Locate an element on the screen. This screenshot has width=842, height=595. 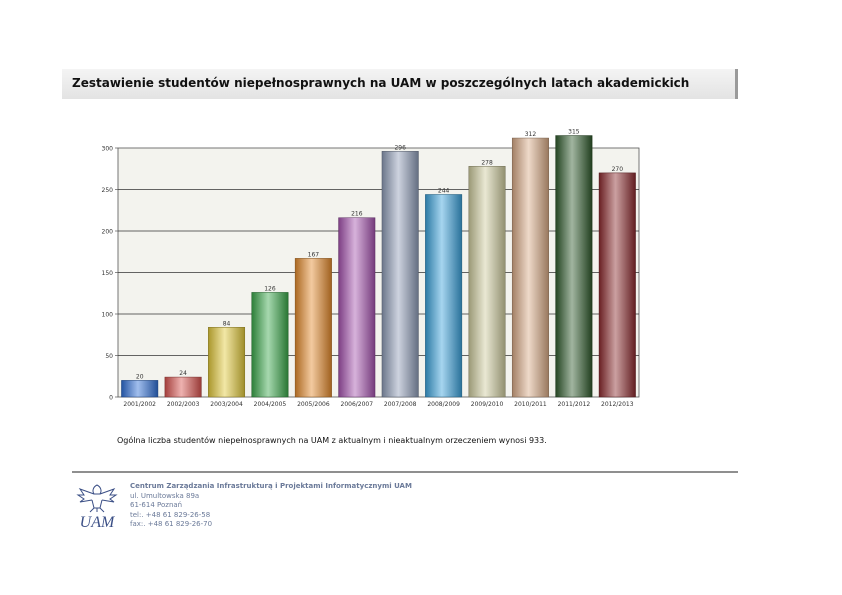
bar-value-label: 126 is located at coordinates (270, 288).